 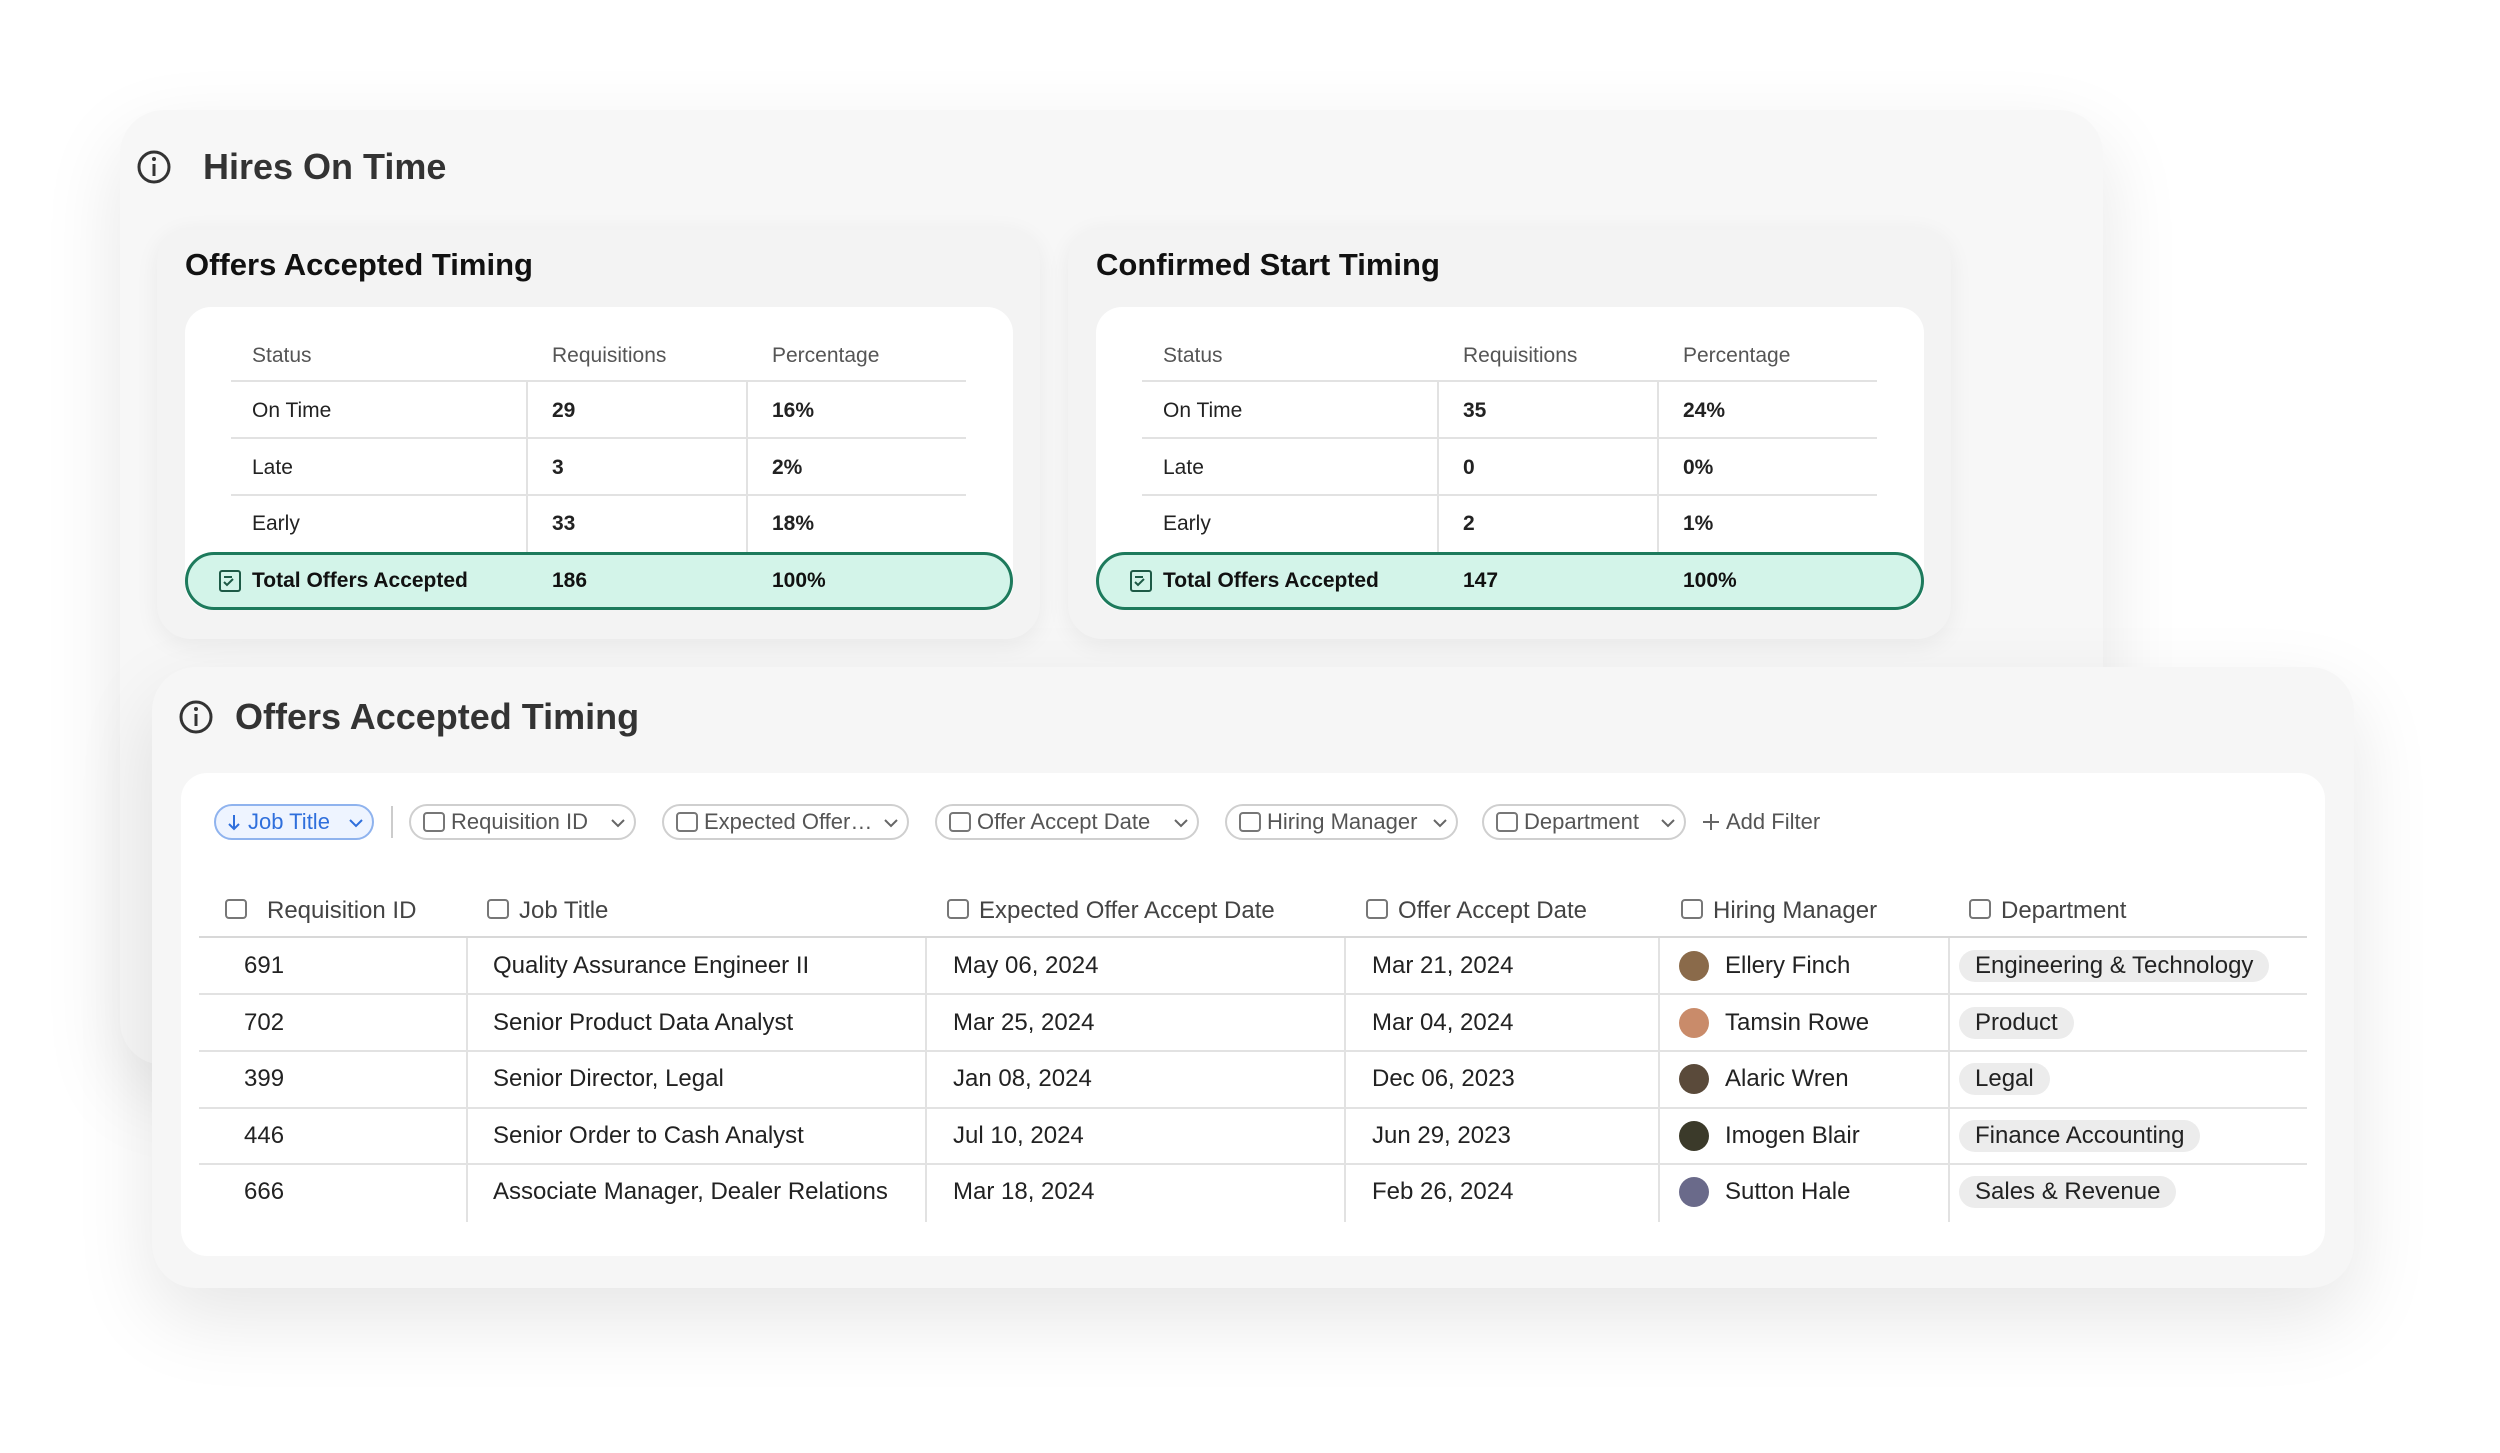 I want to click on table-cell: 666, so click(x=264, y=1191).